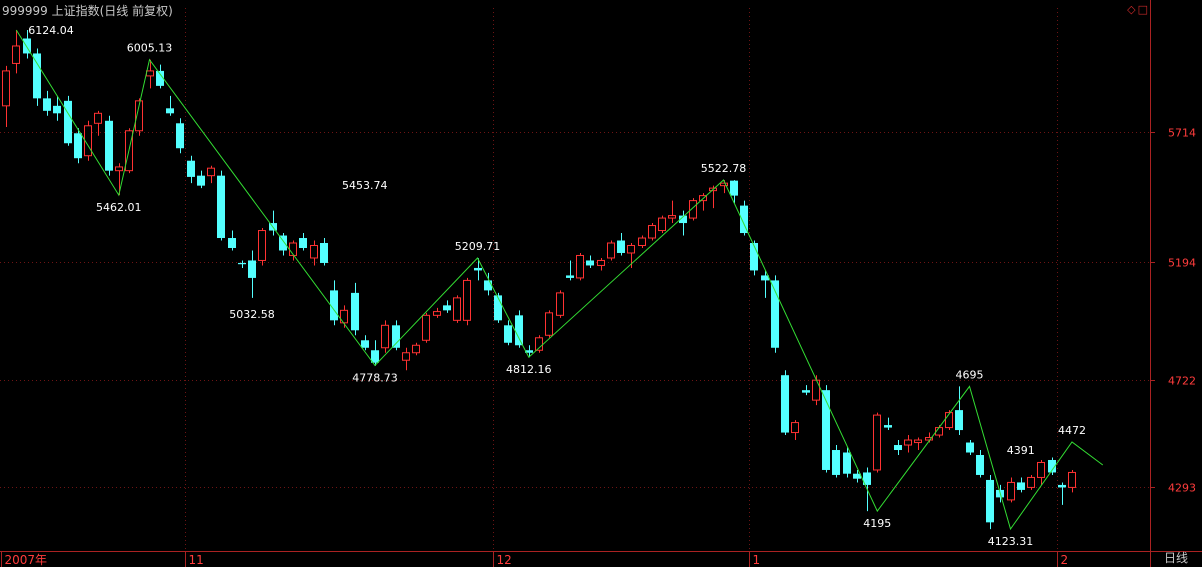 This screenshot has height=567, width=1202. I want to click on corner-controls: ◇□, so click(1138, 9).